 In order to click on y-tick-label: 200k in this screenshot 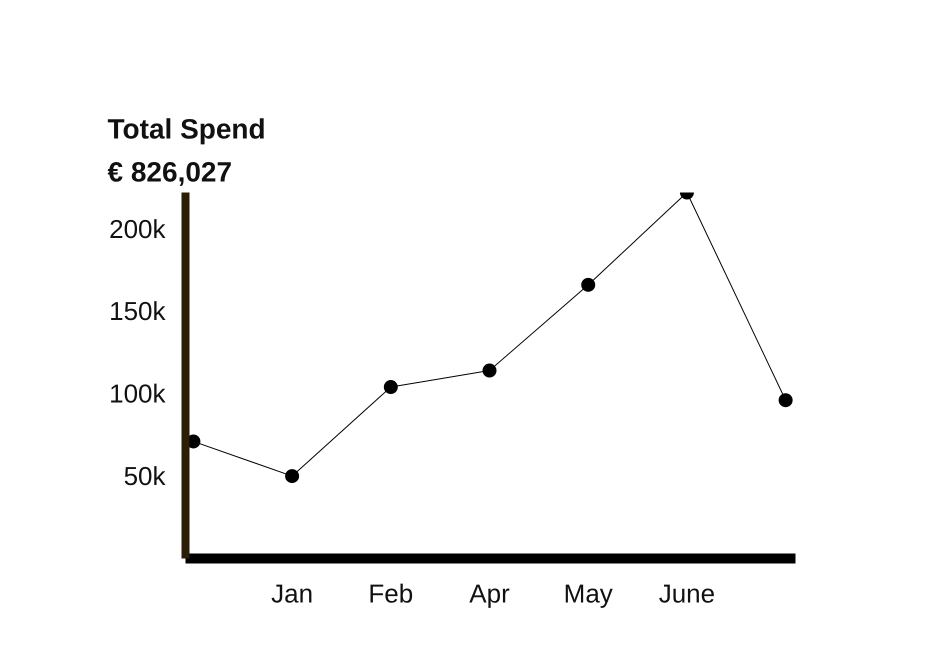, I will do `click(137, 229)`.